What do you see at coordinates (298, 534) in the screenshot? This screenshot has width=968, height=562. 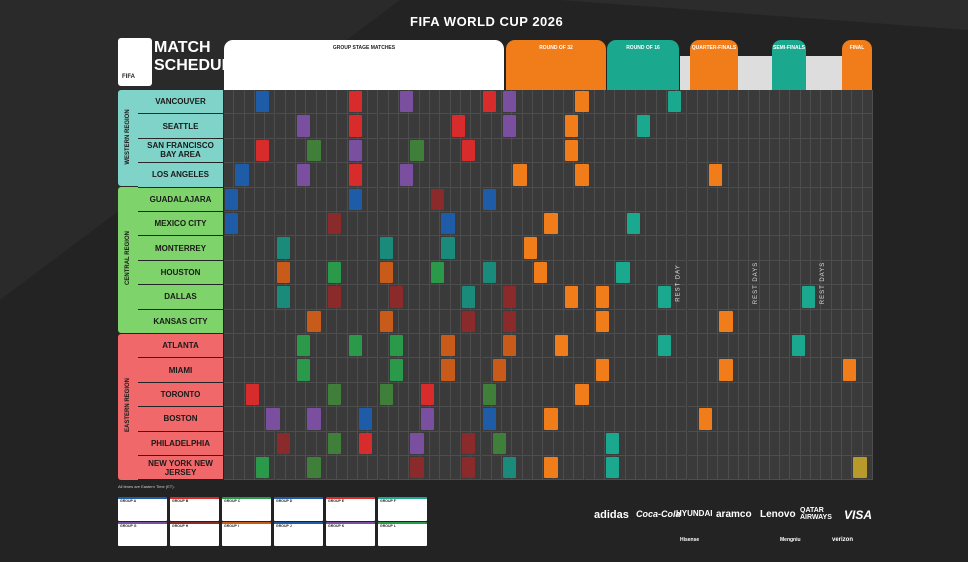 I see `group-legend: GROUP J` at bounding box center [298, 534].